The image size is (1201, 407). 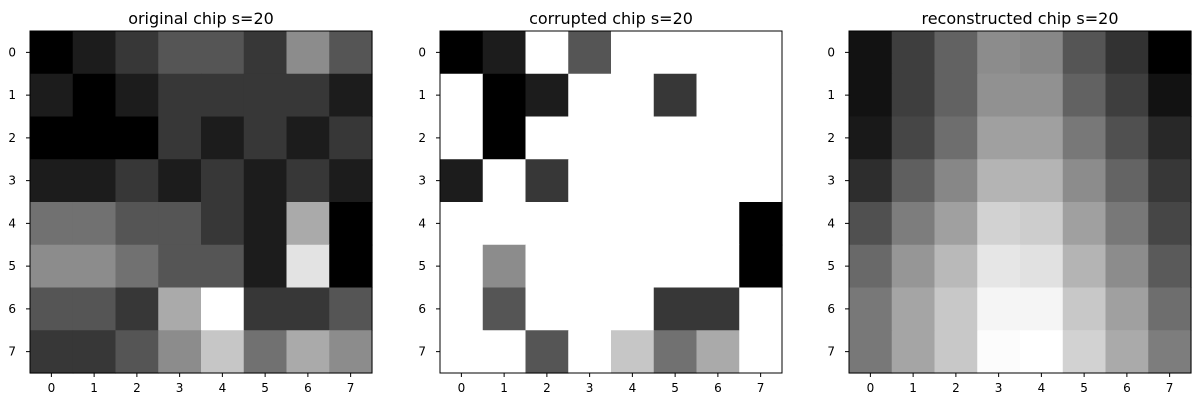 What do you see at coordinates (718, 388) in the screenshot?
I see `panel-corrupted-x-tick-6: 6` at bounding box center [718, 388].